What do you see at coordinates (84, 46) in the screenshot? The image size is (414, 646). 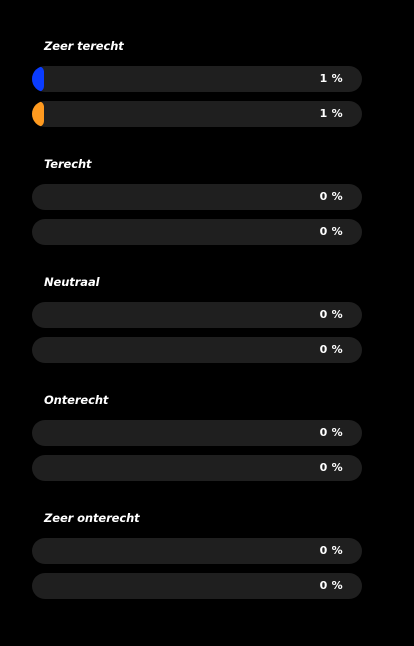 I see `group-title: Zeer terecht` at bounding box center [84, 46].